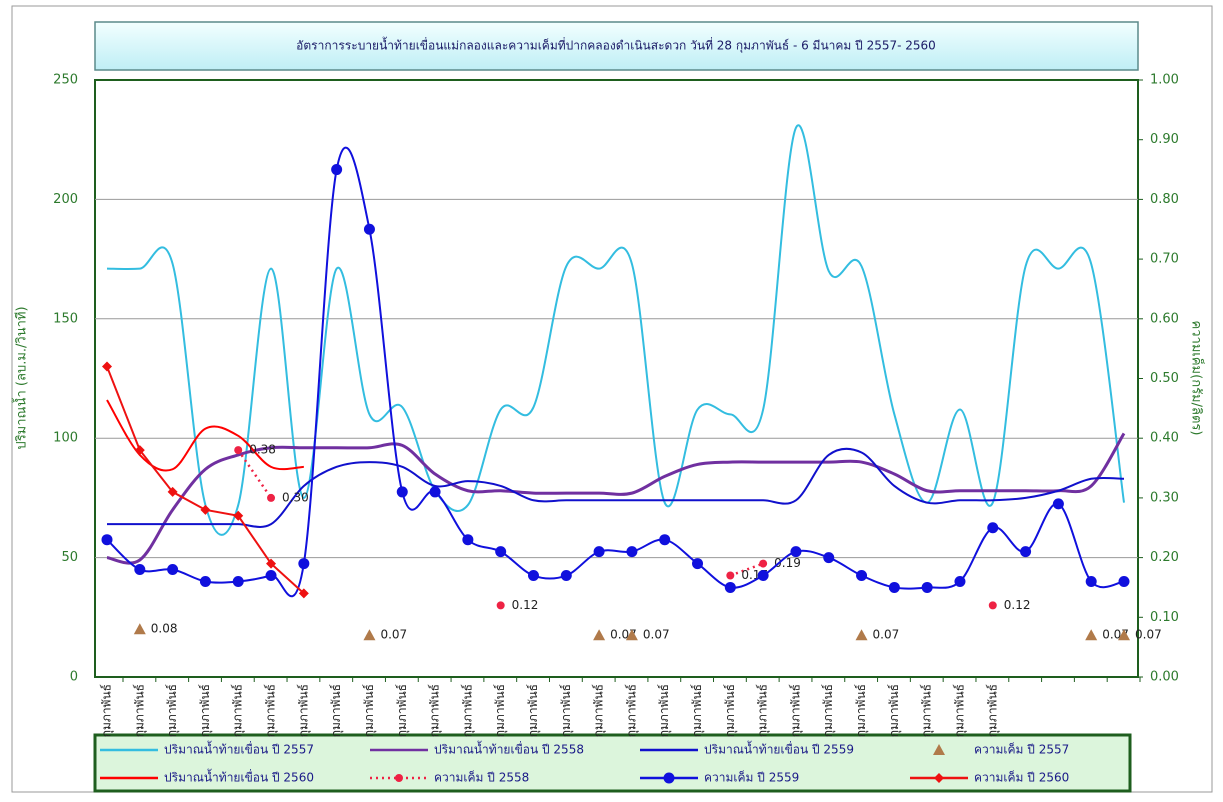  What do you see at coordinates (295, 497) in the screenshot?
I see `data-label: 0.30` at bounding box center [295, 497].